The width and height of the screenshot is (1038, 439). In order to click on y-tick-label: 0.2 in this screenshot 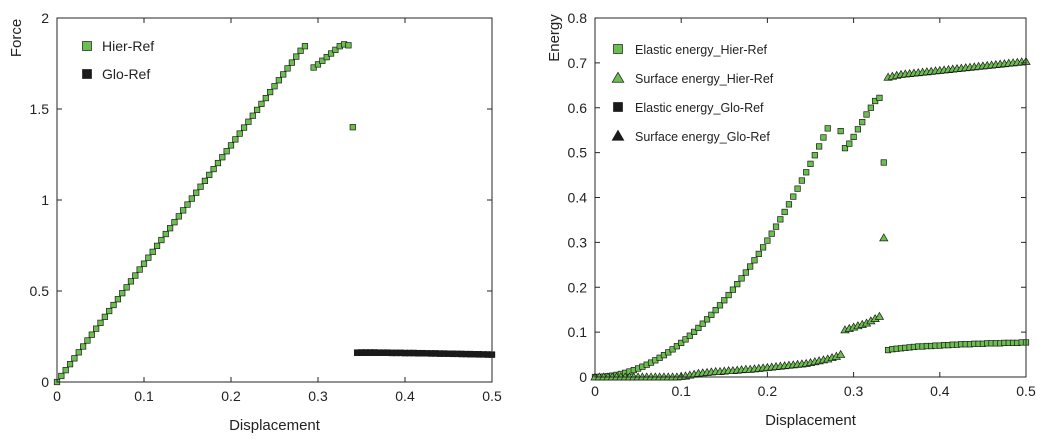, I will do `click(578, 287)`.